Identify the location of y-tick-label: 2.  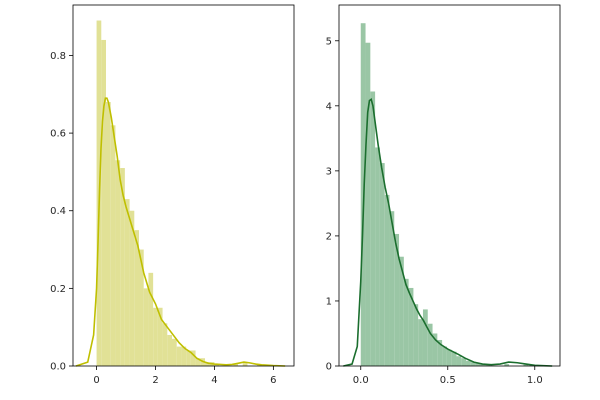
(329, 236).